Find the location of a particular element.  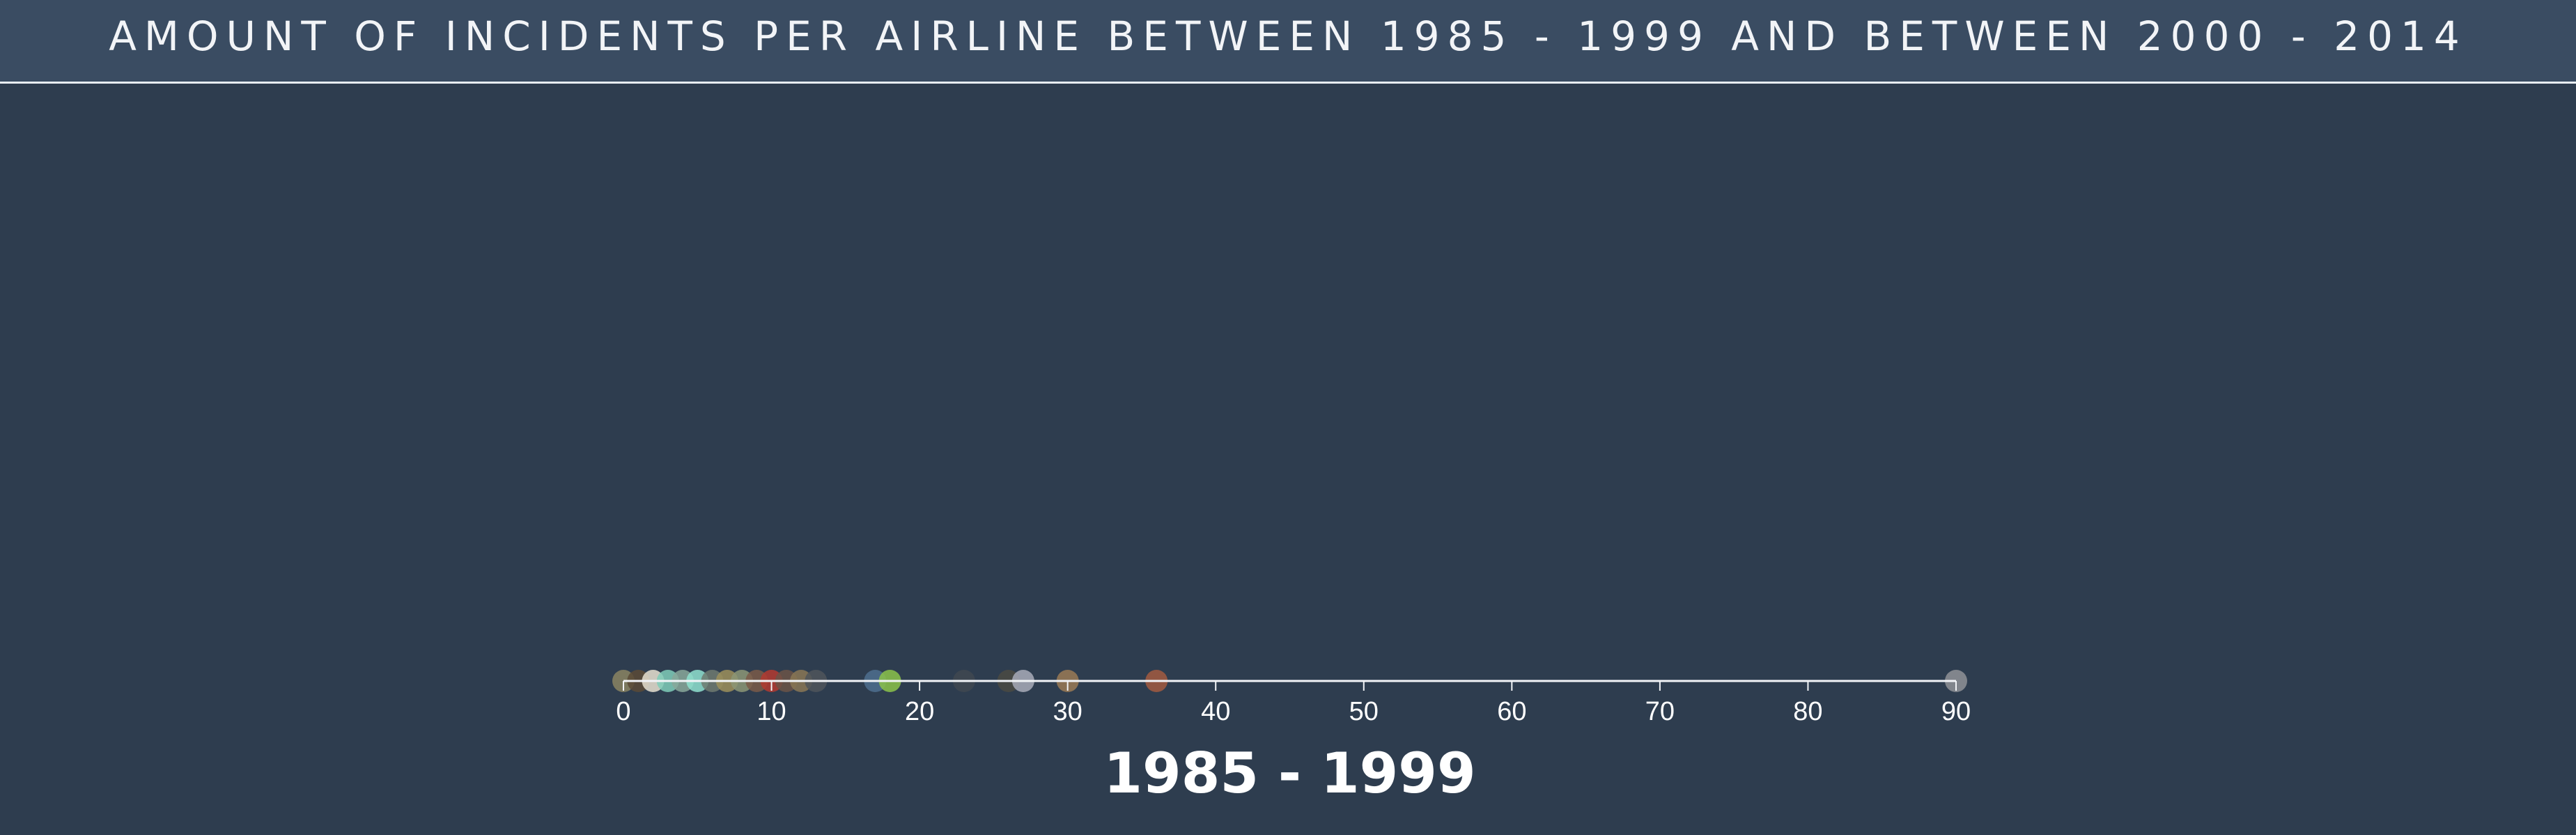

points-layer is located at coordinates (1289, 681).